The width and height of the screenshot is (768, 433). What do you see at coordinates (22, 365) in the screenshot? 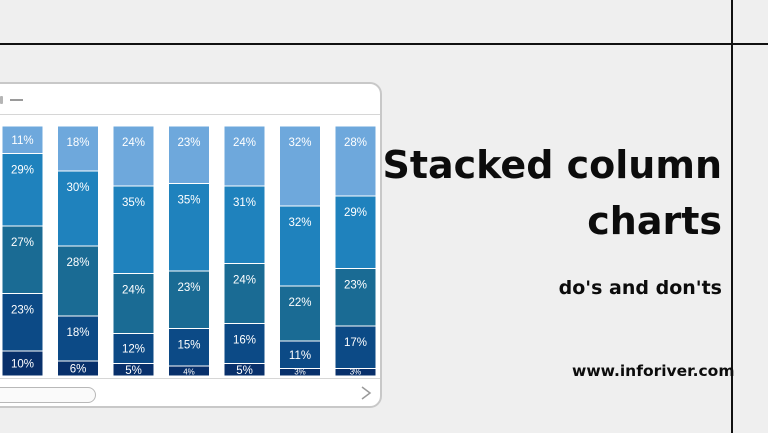
I see `data-label: 10%` at bounding box center [22, 365].